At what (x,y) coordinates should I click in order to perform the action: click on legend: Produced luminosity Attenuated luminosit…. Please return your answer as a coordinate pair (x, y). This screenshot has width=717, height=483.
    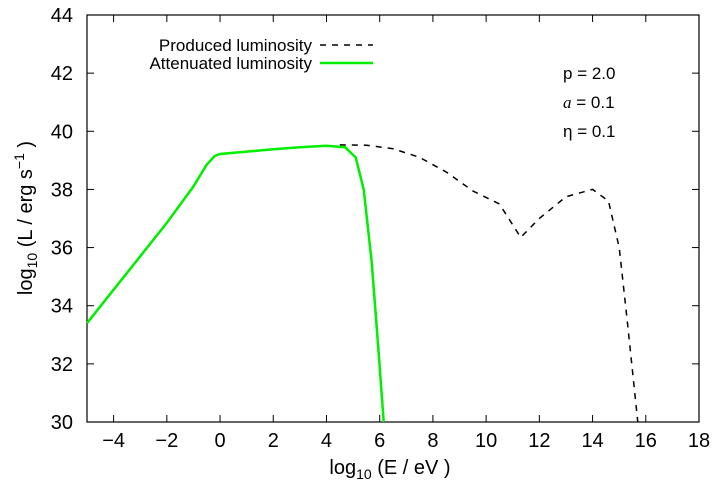
    Looking at the image, I should click on (261, 54).